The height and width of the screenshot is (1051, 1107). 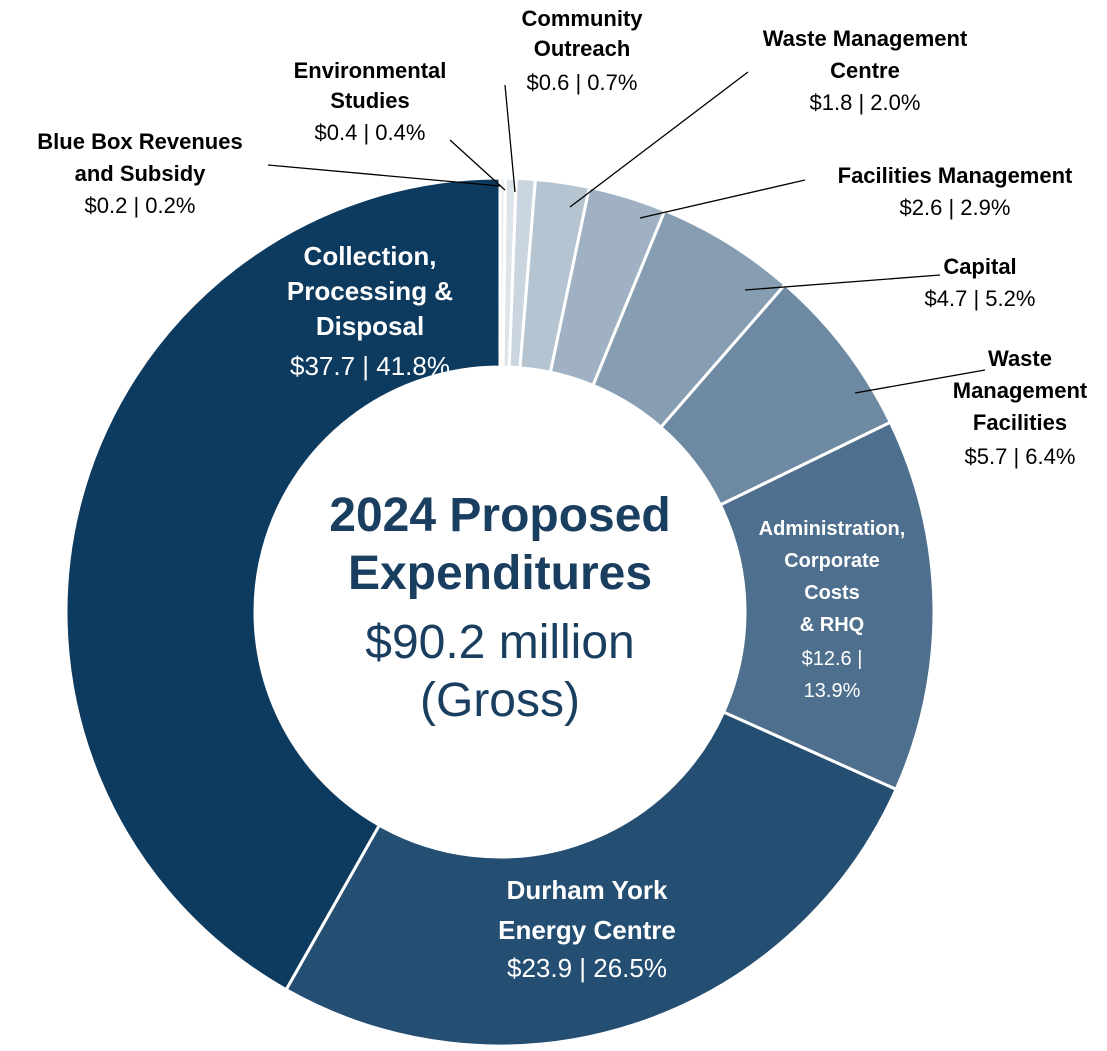 I want to click on value-label: $0.2 | 0.2%, so click(x=140, y=205).